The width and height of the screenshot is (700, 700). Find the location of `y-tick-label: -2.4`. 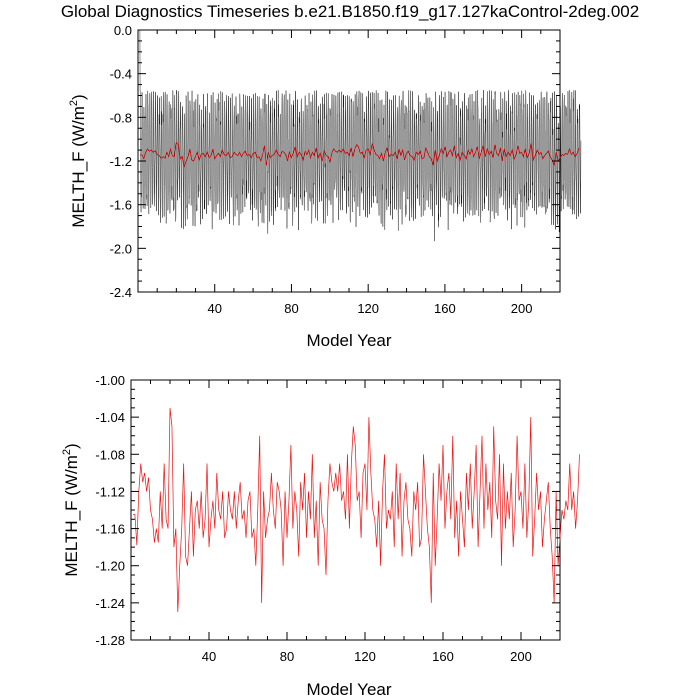

y-tick-label: -2.4 is located at coordinates (121, 292).